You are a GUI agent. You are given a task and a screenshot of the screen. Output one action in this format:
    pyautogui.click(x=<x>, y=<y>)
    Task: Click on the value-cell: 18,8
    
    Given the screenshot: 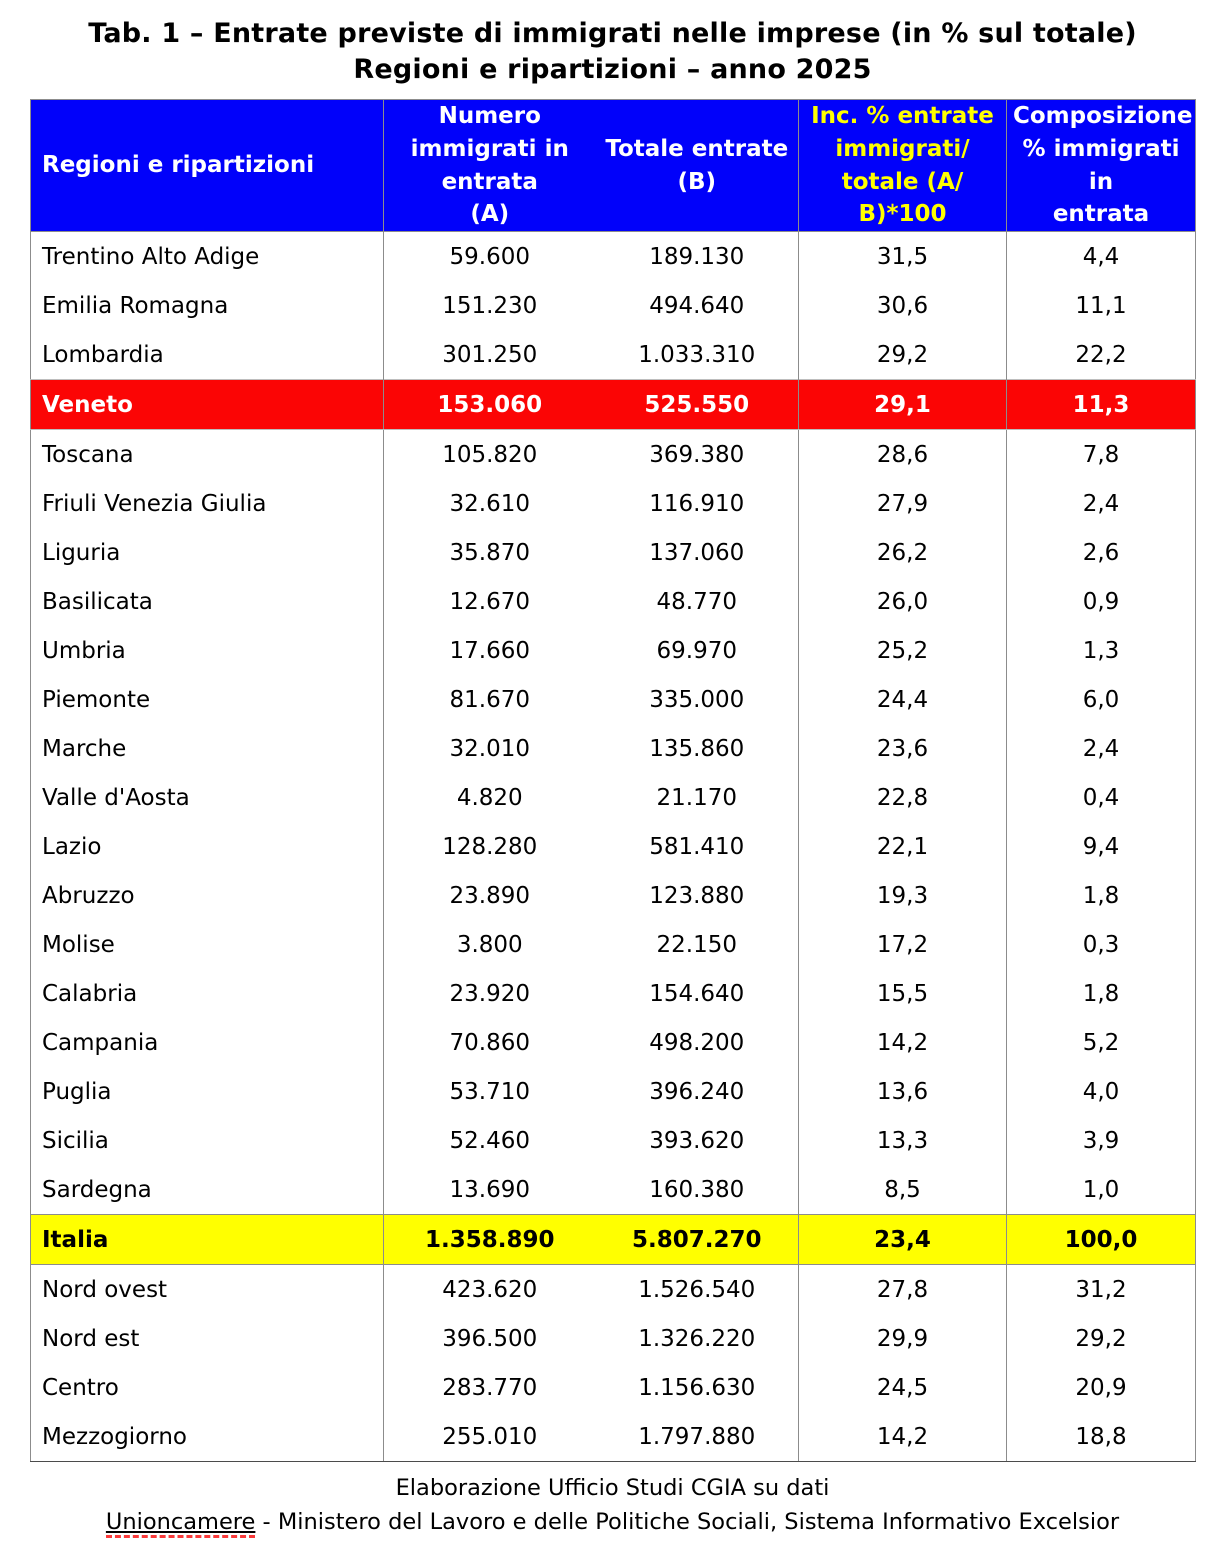 What is the action you would take?
    pyautogui.click(x=1101, y=1437)
    